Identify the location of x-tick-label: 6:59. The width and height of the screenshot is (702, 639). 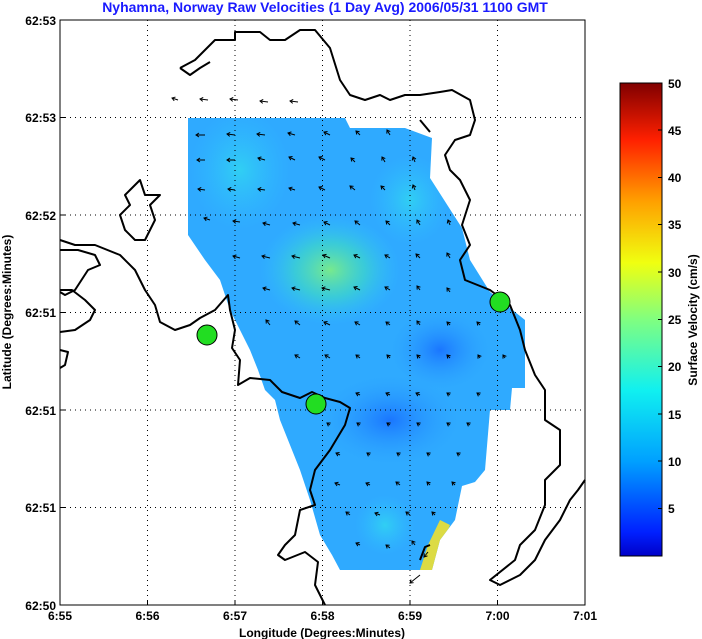
(410, 616).